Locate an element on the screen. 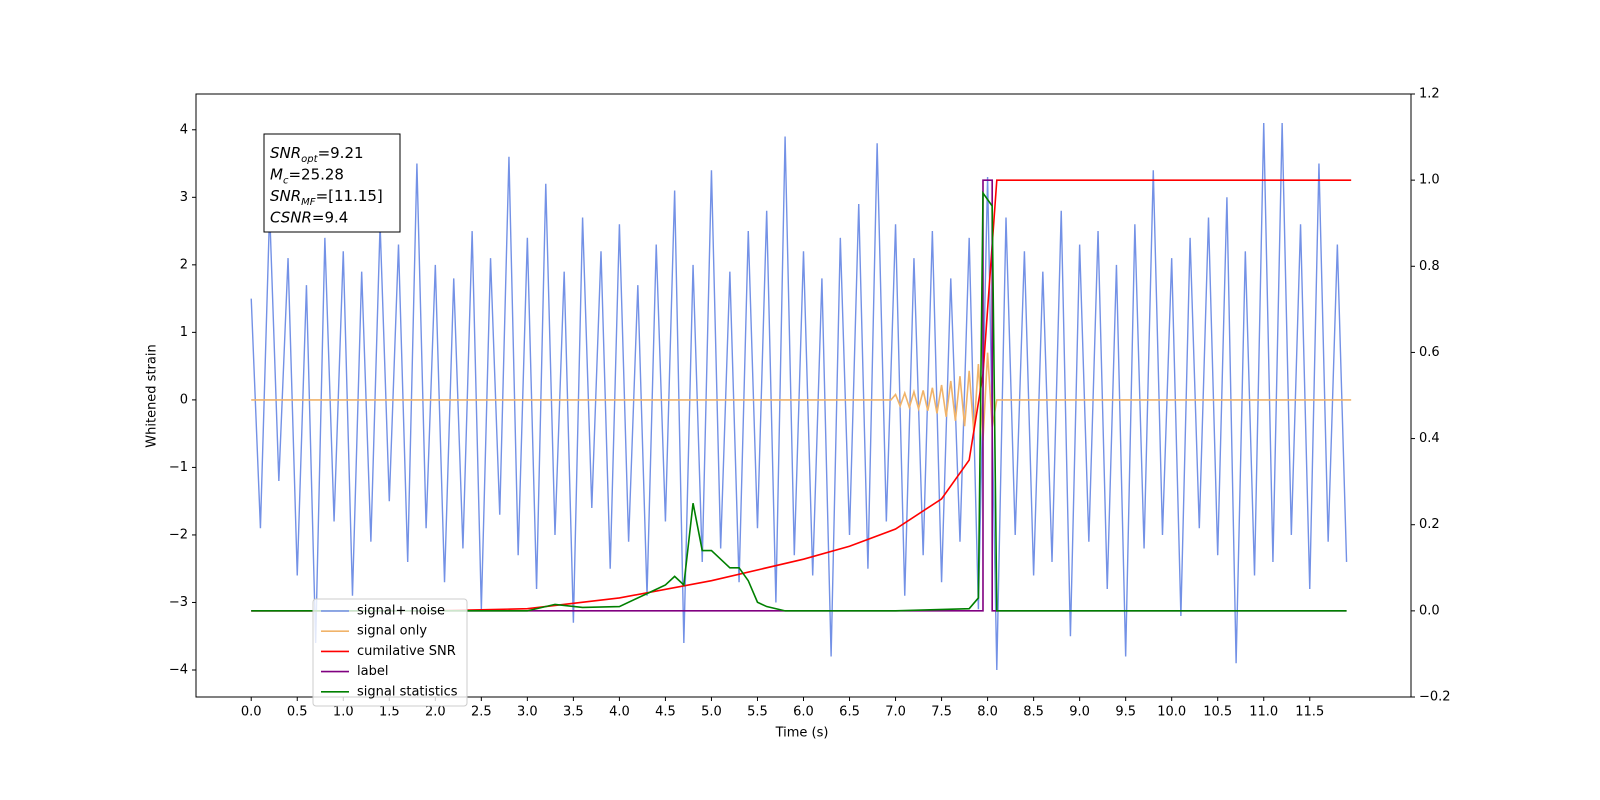 This screenshot has width=1600, height=800. y-tick-label: −1 is located at coordinates (178, 467).